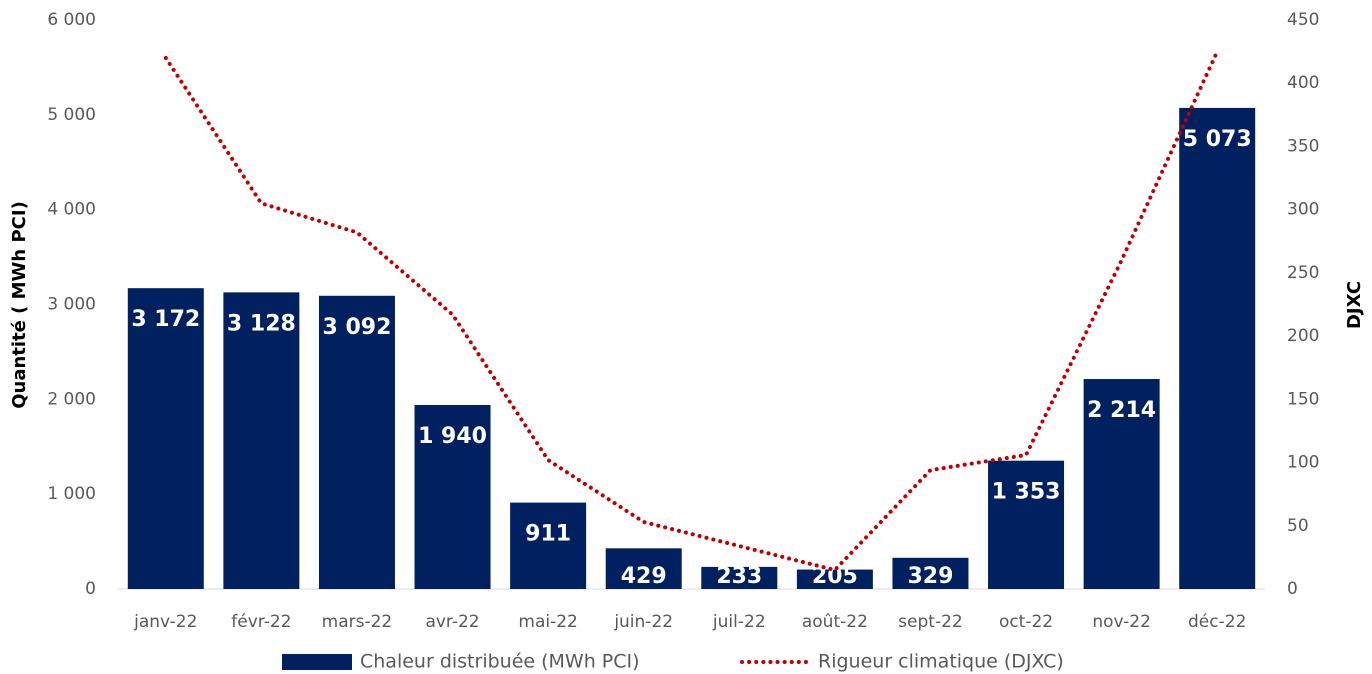 The height and width of the screenshot is (674, 1372). I want to click on y-tick-label: 4 000, so click(71, 210).